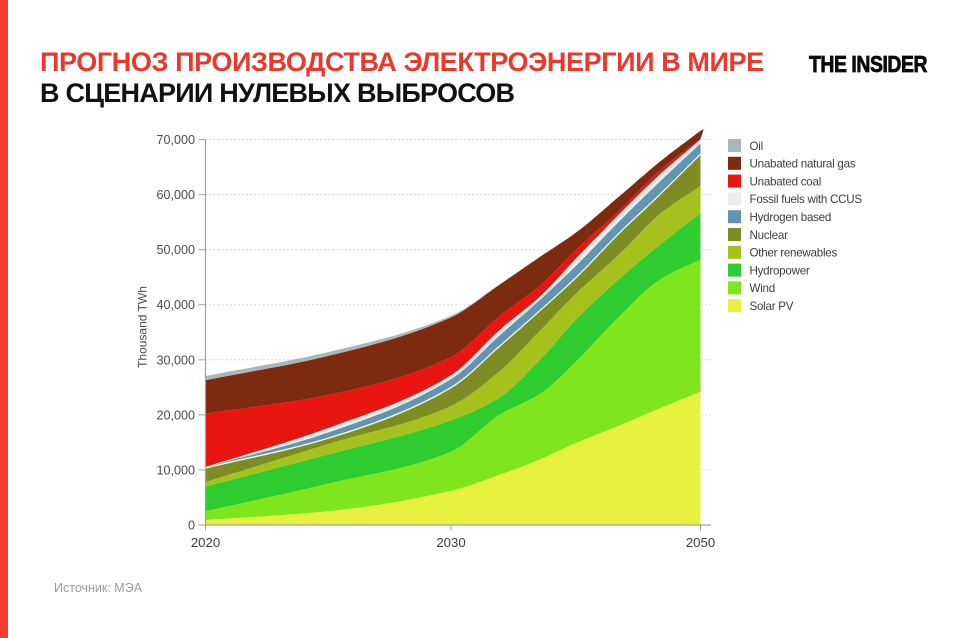  What do you see at coordinates (205, 542) in the screenshot?
I see `svg-text: 2020` at bounding box center [205, 542].